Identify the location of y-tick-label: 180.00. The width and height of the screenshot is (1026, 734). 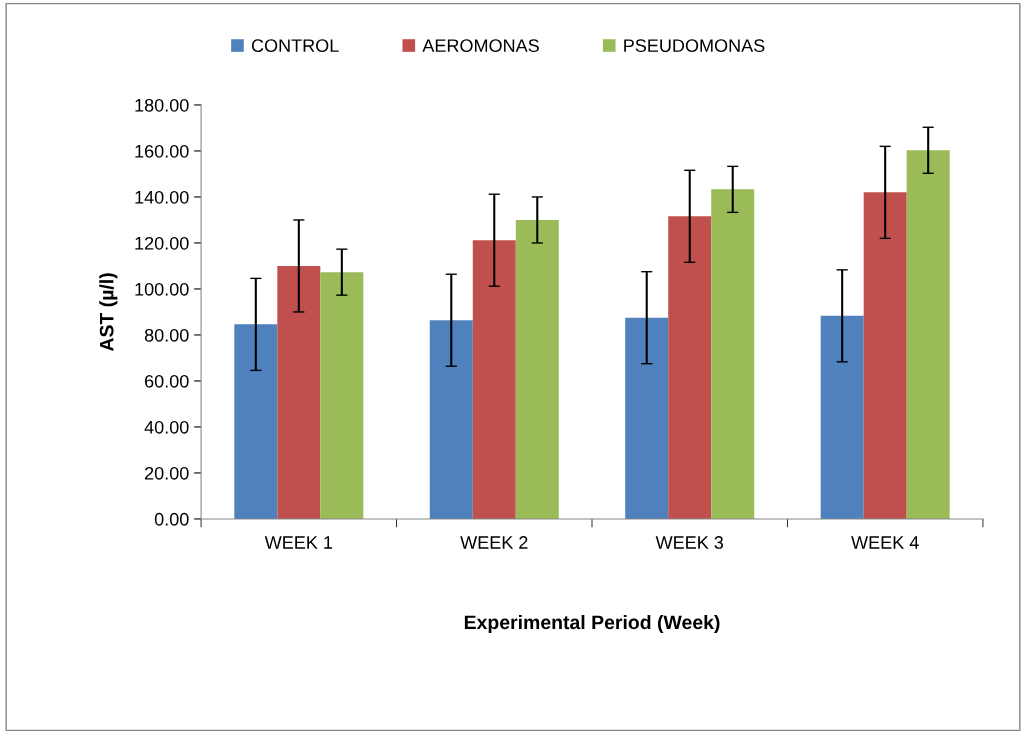
(162, 105).